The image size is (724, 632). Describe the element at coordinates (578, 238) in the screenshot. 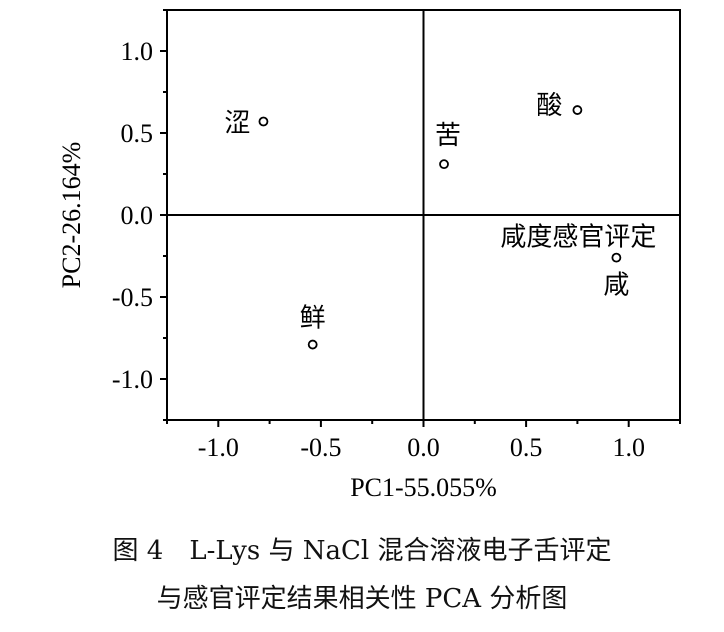

I see `point-label: 咸度感官评定` at that location.